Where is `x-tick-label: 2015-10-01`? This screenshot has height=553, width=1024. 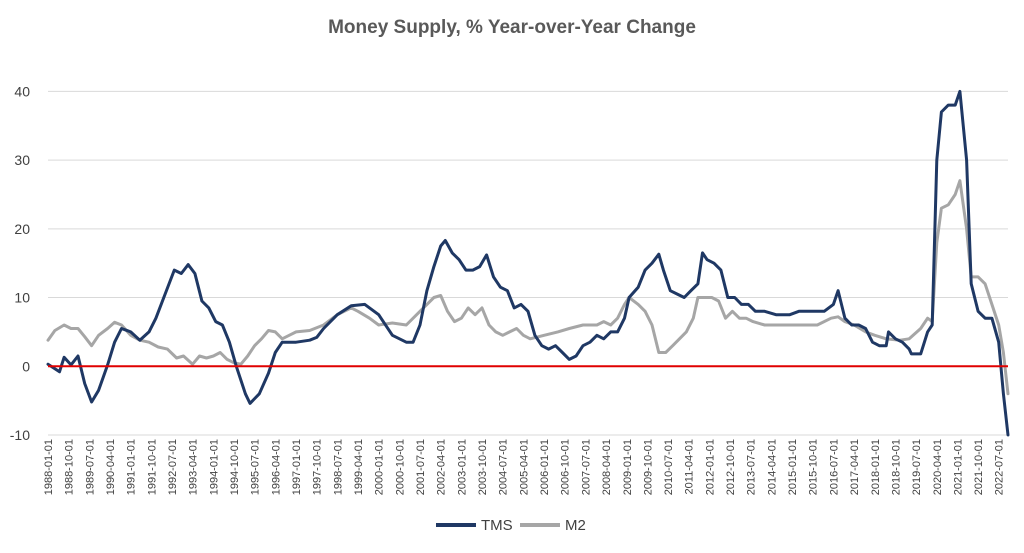 x-tick-label: 2015-10-01 is located at coordinates (814, 467).